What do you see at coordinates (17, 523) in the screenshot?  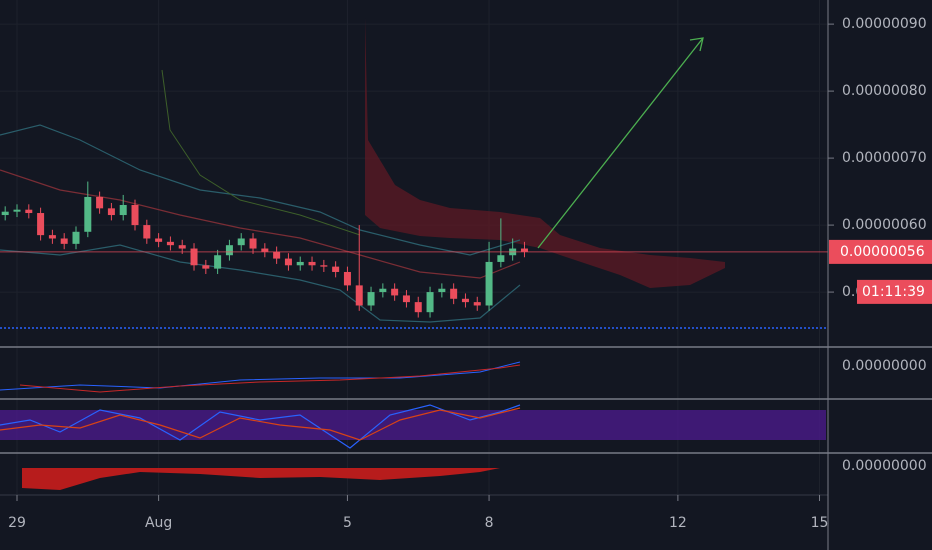 I see `x-tick-label: 29` at bounding box center [17, 523].